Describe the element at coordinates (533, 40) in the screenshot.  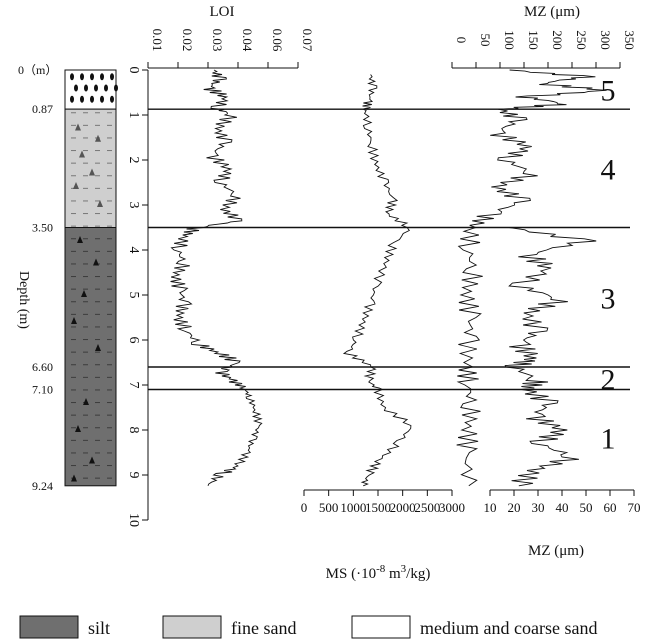
I see `mz-top-axis-tick-label: 150` at that location.